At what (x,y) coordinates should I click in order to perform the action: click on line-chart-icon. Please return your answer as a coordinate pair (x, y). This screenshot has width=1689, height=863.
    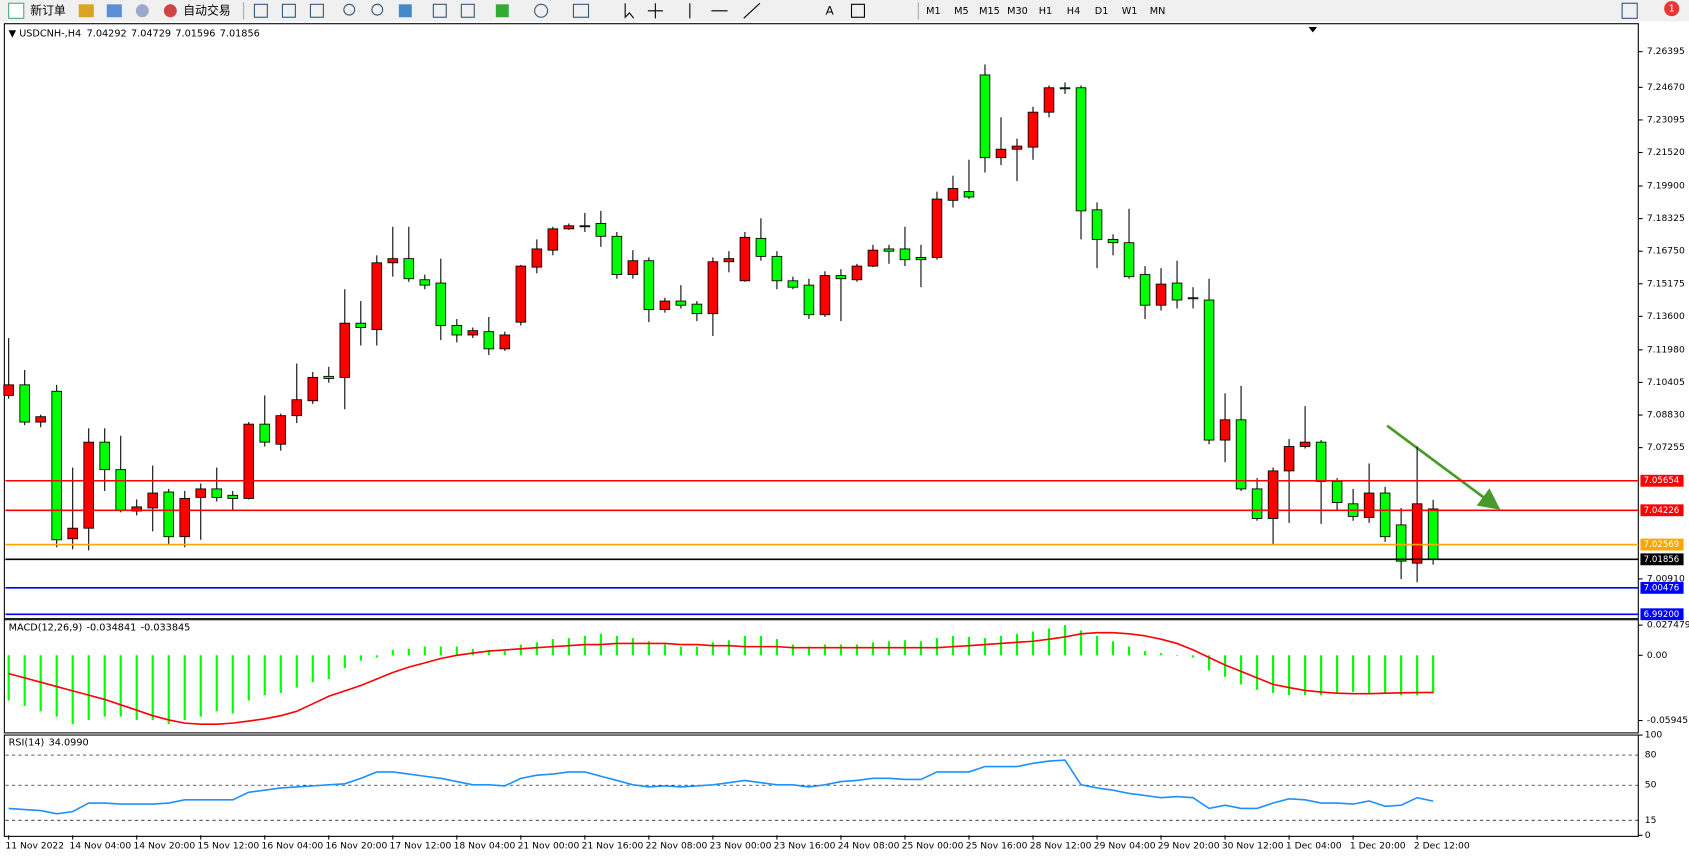
    Looking at the image, I should click on (316, 10).